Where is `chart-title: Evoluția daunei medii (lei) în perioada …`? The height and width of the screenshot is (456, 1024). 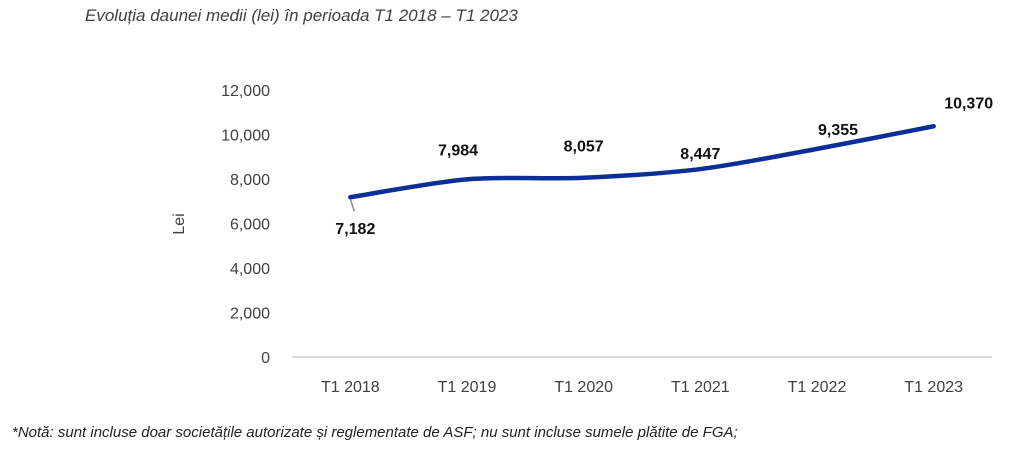 chart-title: Evoluția daunei medii (lei) în perioada … is located at coordinates (301, 15).